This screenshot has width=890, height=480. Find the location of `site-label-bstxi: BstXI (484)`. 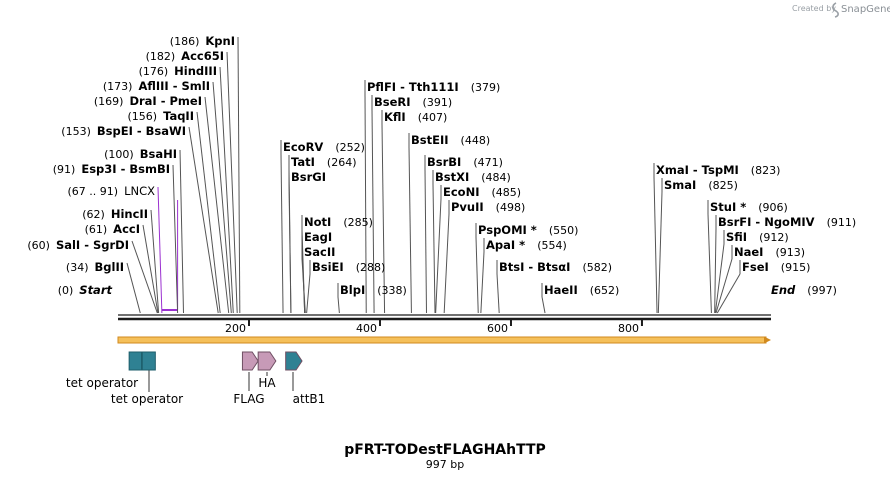

site-label-bstxi: BstXI (484) is located at coordinates (473, 177).